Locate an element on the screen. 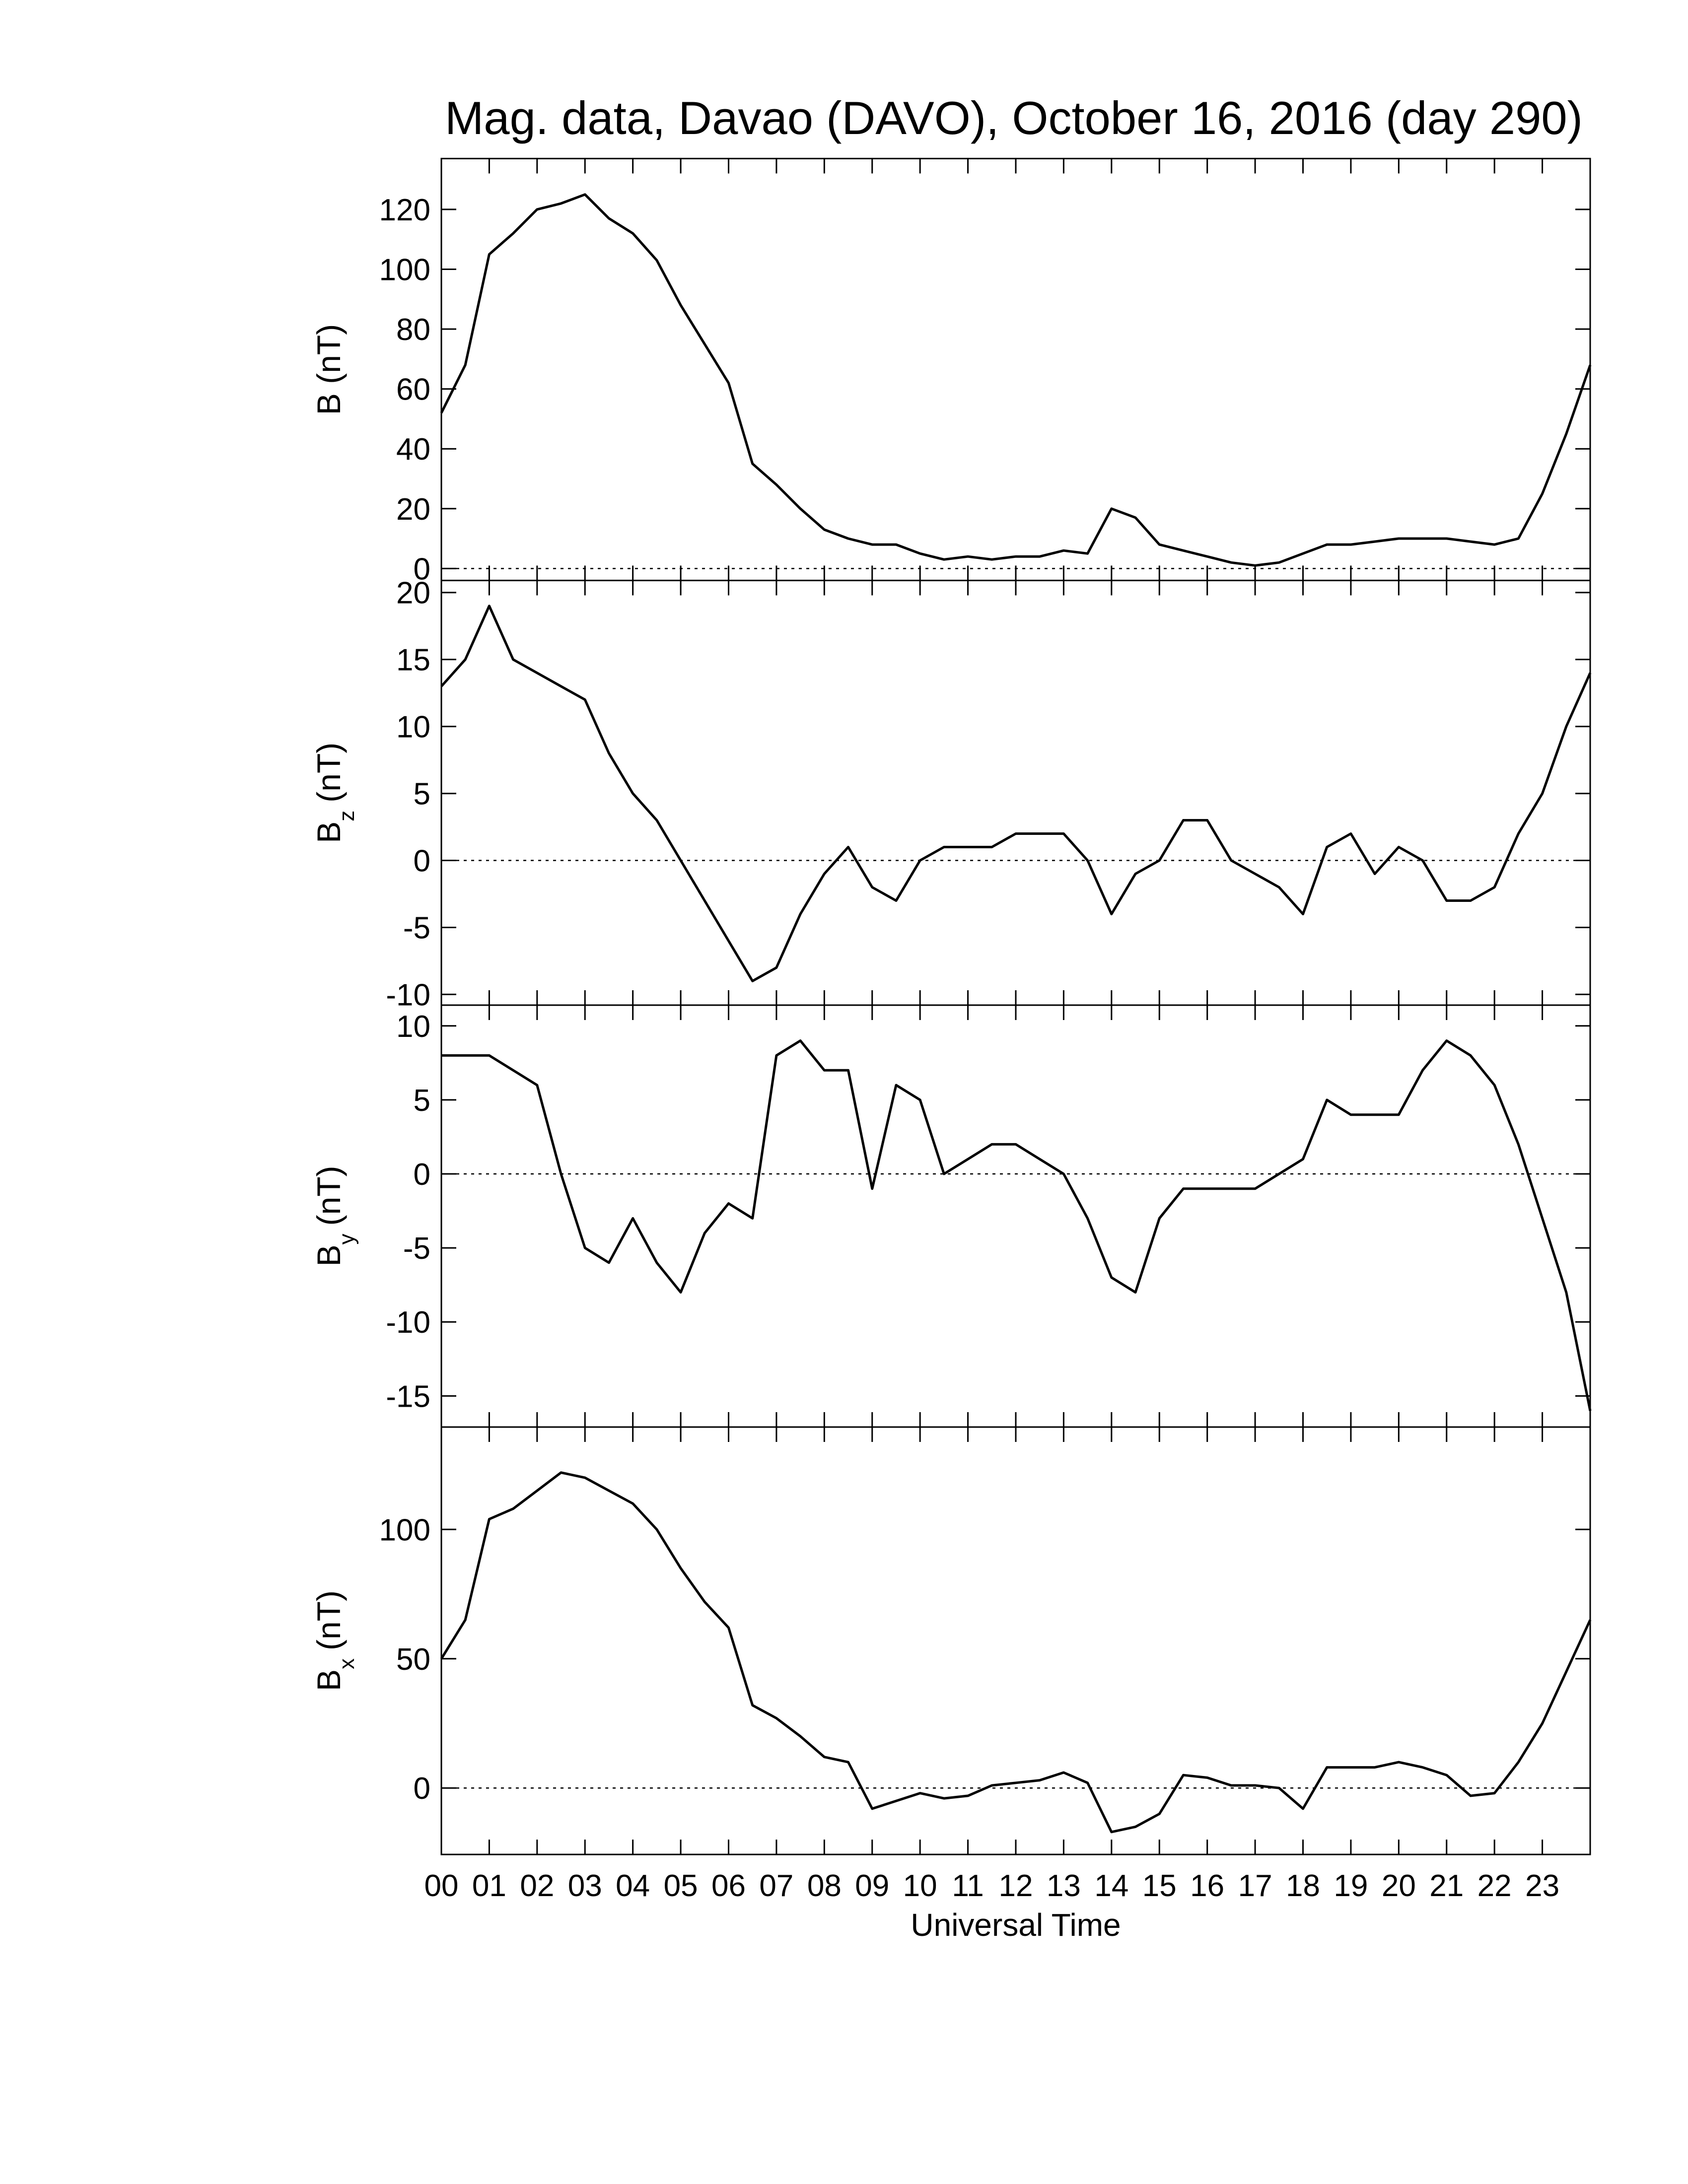 The image size is (1688, 2184). x-tick-label: 21 is located at coordinates (1446, 1886).